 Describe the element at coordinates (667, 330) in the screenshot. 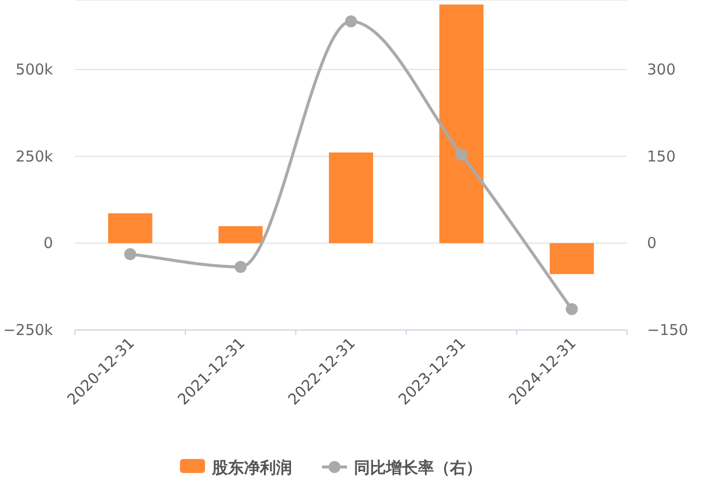

I see `y2-tick-label: −150` at that location.